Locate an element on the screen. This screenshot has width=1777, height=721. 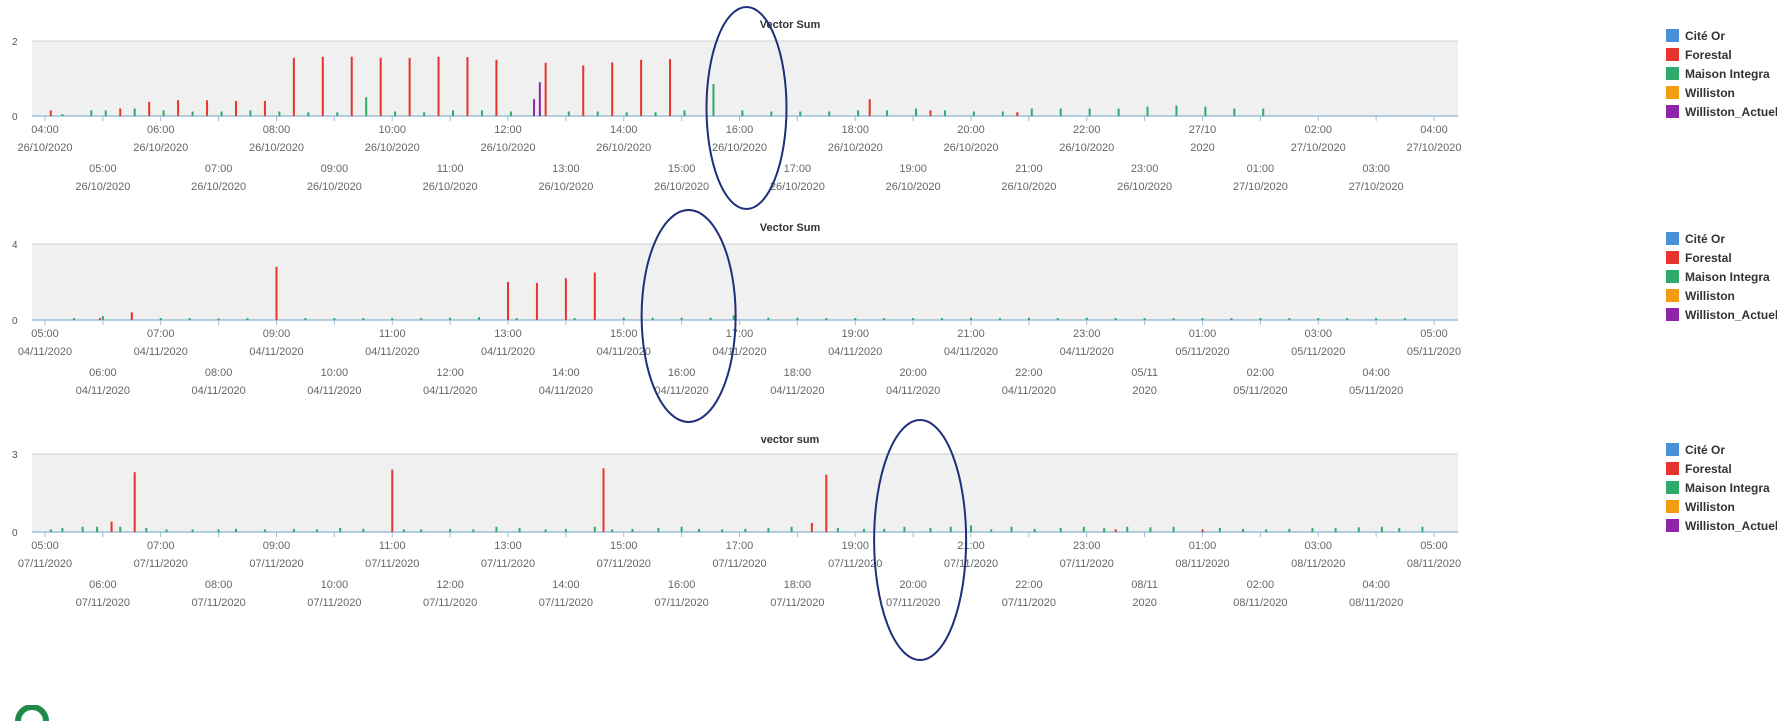
y-tick-label: 2 is located at coordinates (15, 42).